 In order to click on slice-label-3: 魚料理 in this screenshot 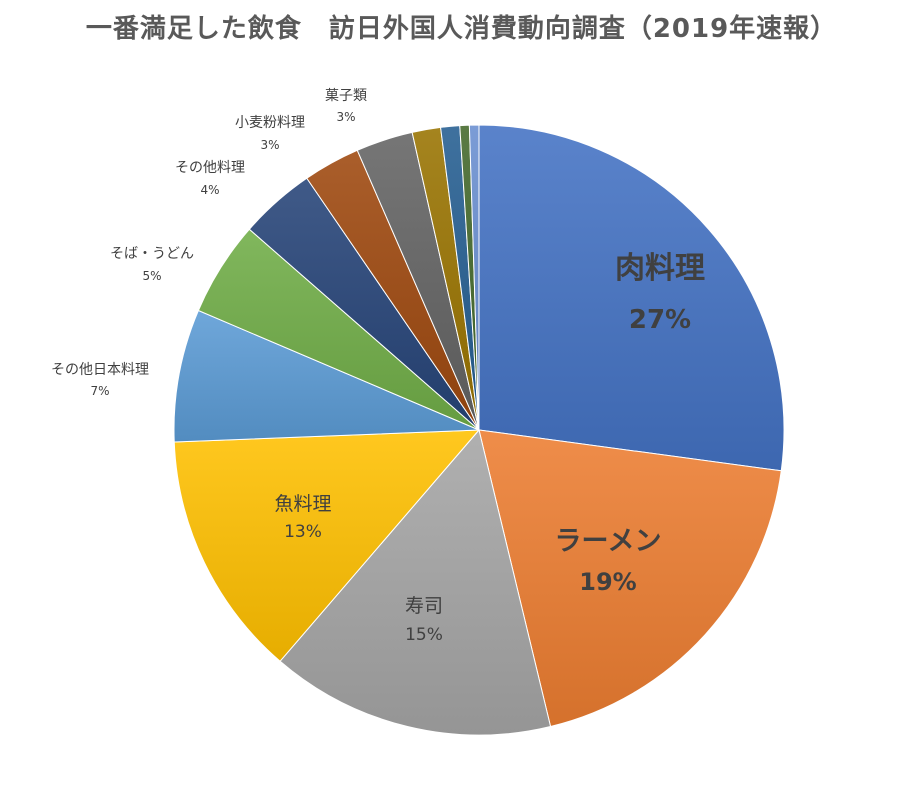, I will do `click(302, 504)`.